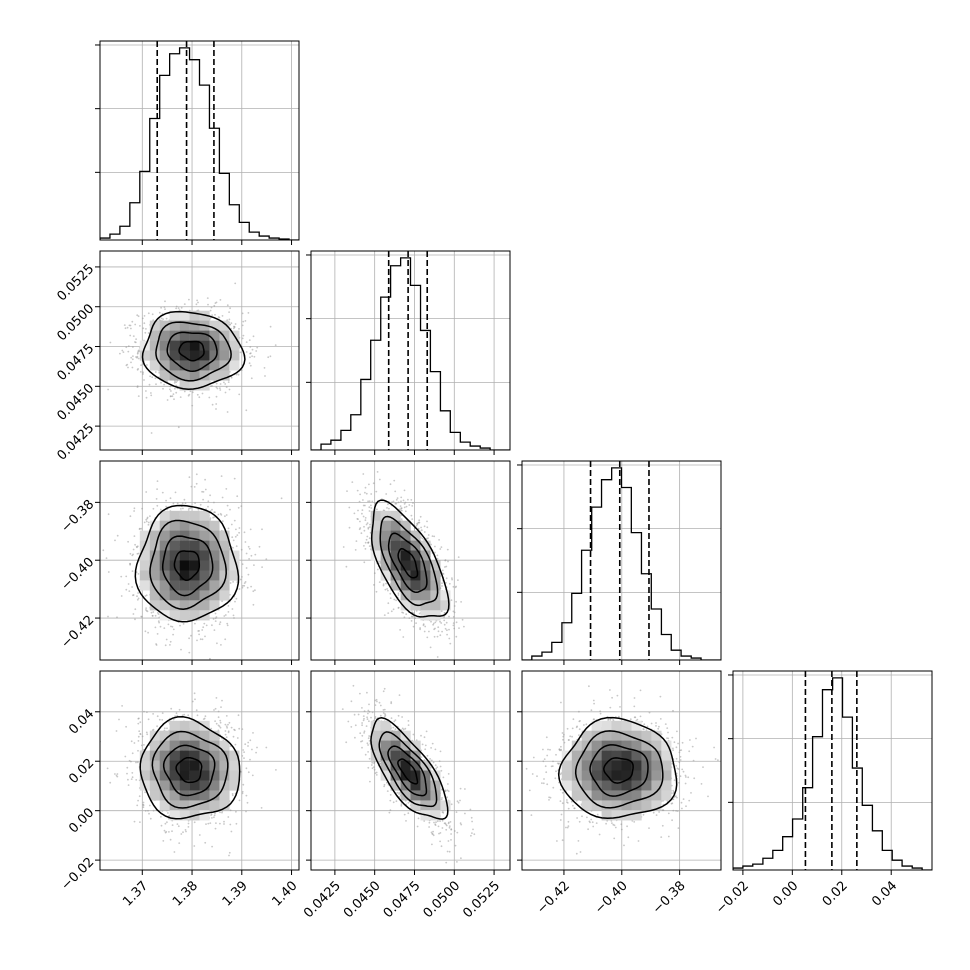 This screenshot has height=970, width=970. I want to click on hist-step-p1, so click(410, 353).